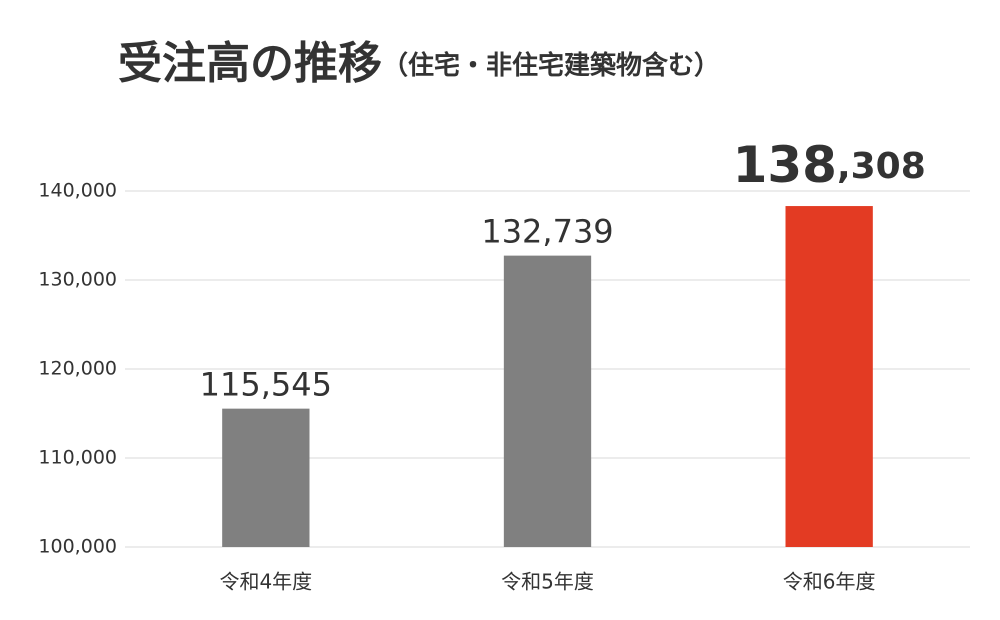 The height and width of the screenshot is (620, 1000). What do you see at coordinates (250, 63) in the screenshot?
I see `chart-title: 受注高の推移` at bounding box center [250, 63].